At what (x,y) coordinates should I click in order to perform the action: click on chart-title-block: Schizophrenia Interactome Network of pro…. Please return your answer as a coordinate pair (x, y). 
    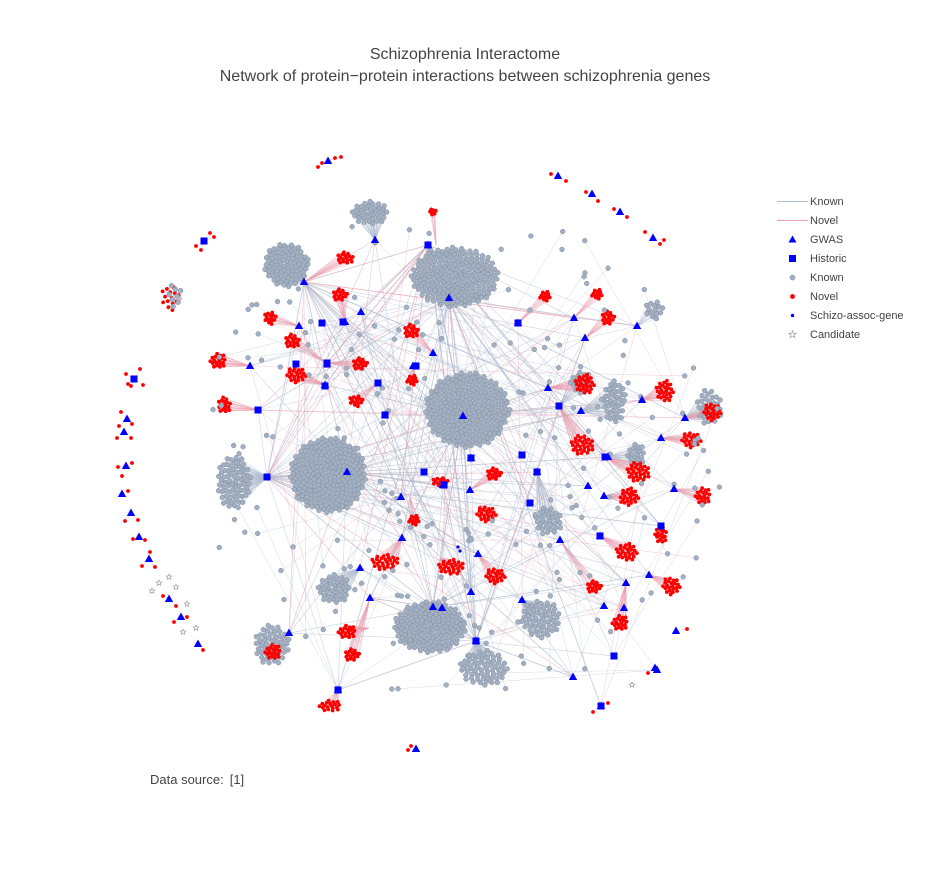
    Looking at the image, I should click on (465, 66).